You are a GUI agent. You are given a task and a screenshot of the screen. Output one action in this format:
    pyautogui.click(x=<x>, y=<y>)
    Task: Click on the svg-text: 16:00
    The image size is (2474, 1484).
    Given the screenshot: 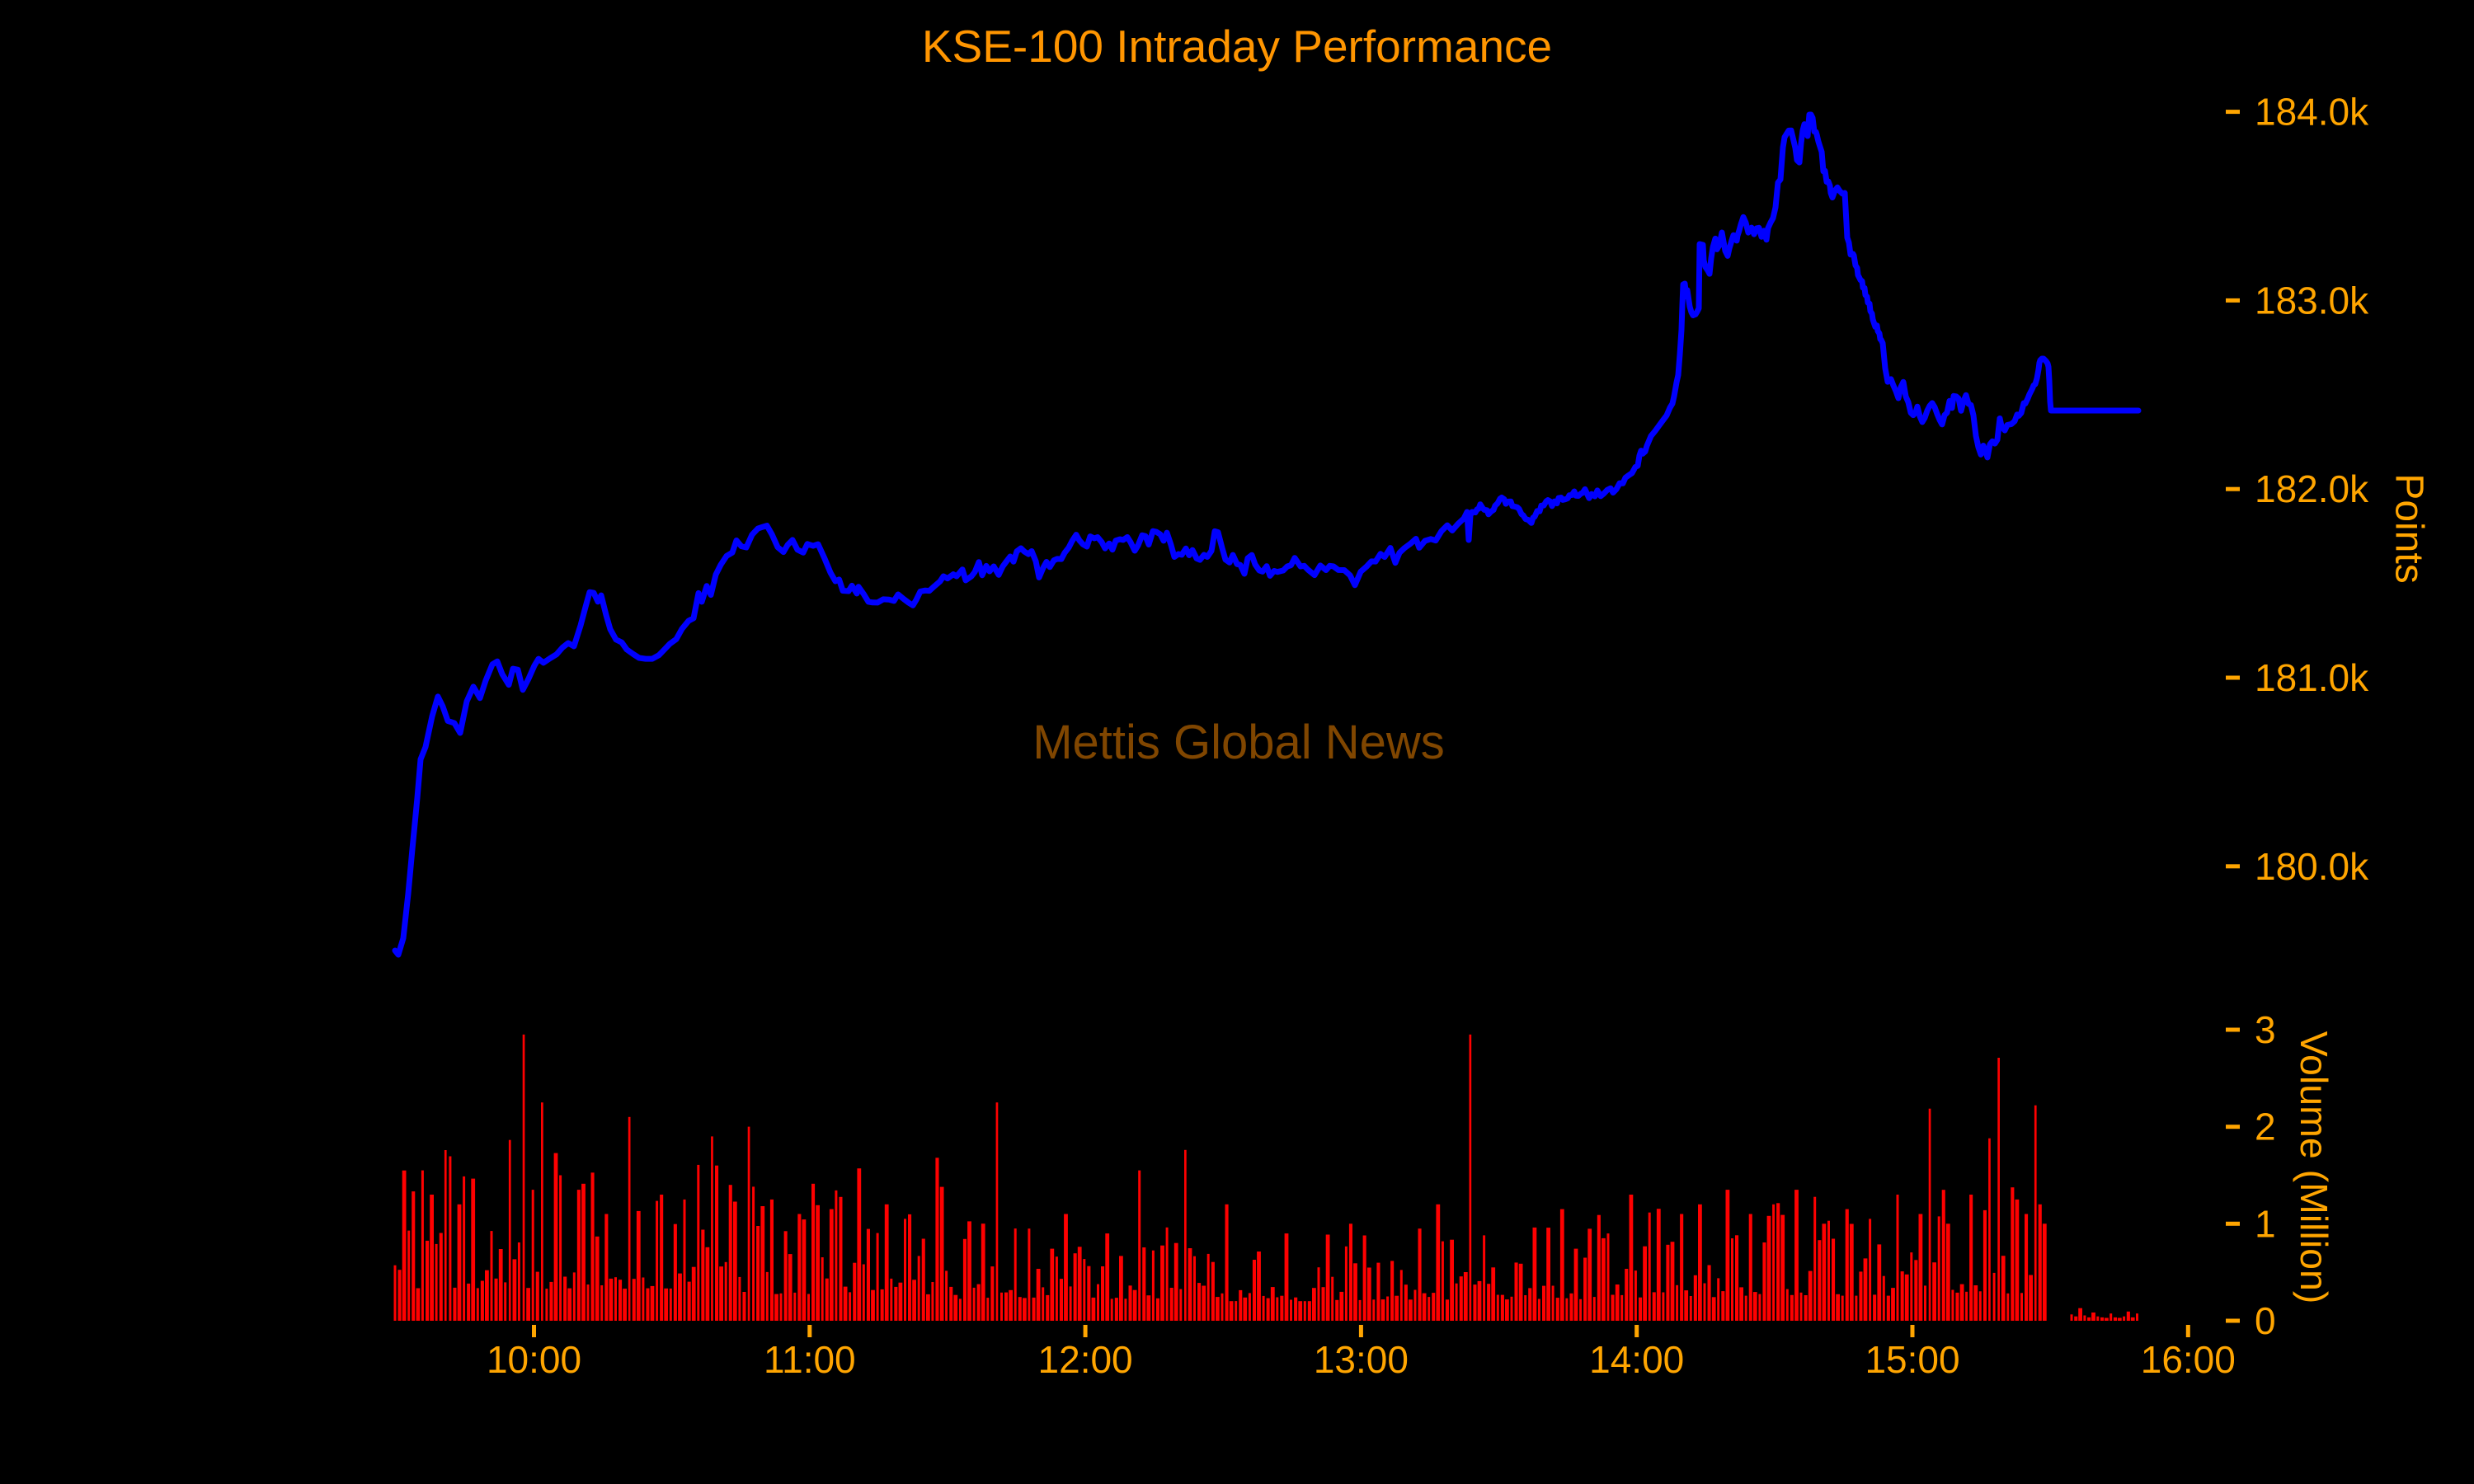 What is the action you would take?
    pyautogui.click(x=2188, y=1359)
    